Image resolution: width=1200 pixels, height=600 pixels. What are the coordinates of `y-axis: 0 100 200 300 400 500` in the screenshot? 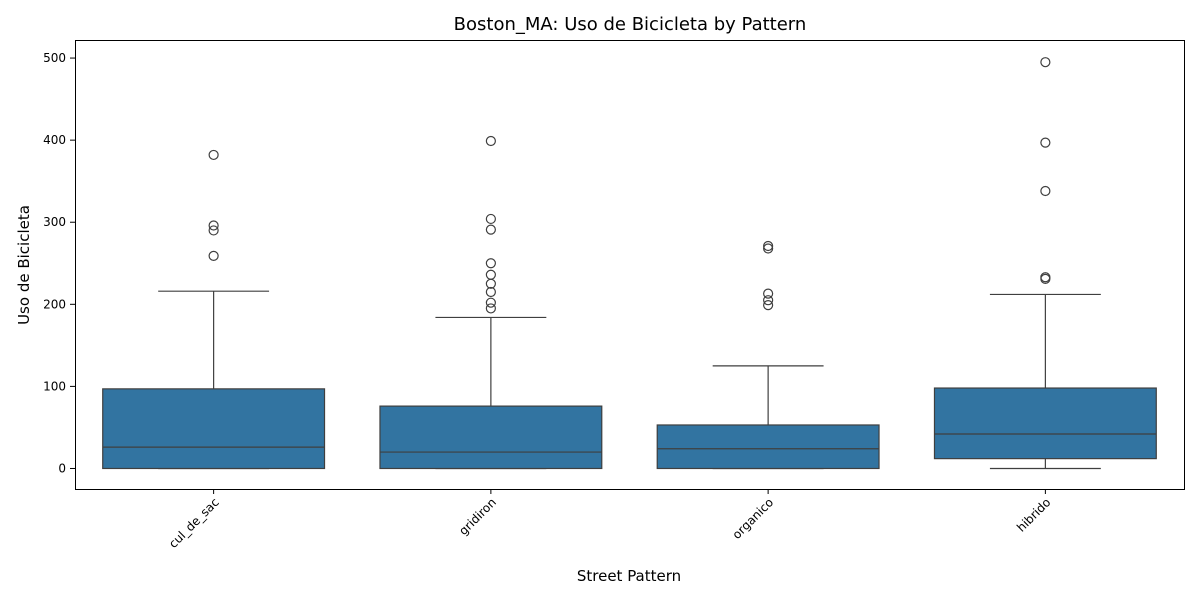 It's located at (59, 263).